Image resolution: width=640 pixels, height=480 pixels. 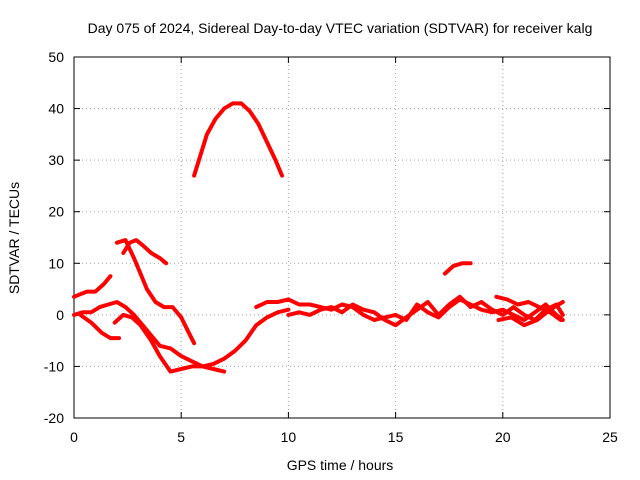 I want to click on y-tick-label: 40, so click(x=56, y=109).